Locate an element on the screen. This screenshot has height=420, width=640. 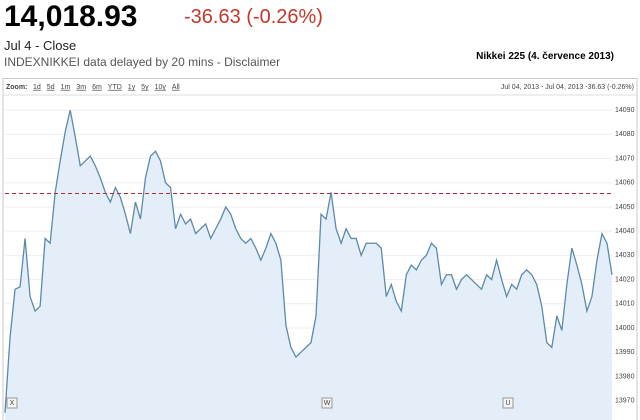
y-tick-label: 14080 is located at coordinates (625, 134).